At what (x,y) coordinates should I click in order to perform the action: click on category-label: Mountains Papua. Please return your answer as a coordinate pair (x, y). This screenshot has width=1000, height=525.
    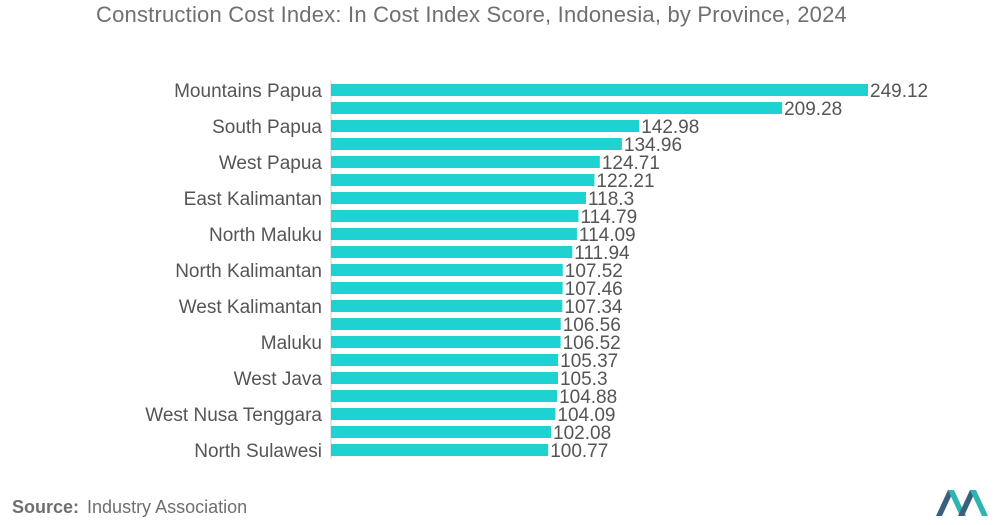
    Looking at the image, I should click on (248, 91).